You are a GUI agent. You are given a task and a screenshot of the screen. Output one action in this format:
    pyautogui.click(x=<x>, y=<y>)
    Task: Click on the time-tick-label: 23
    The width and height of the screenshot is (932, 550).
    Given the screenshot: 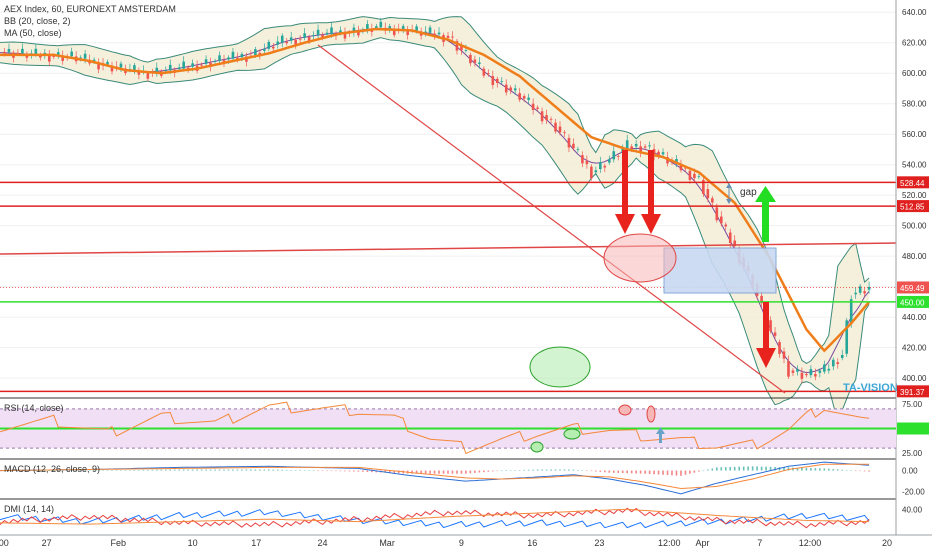 What is the action you would take?
    pyautogui.click(x=599, y=543)
    